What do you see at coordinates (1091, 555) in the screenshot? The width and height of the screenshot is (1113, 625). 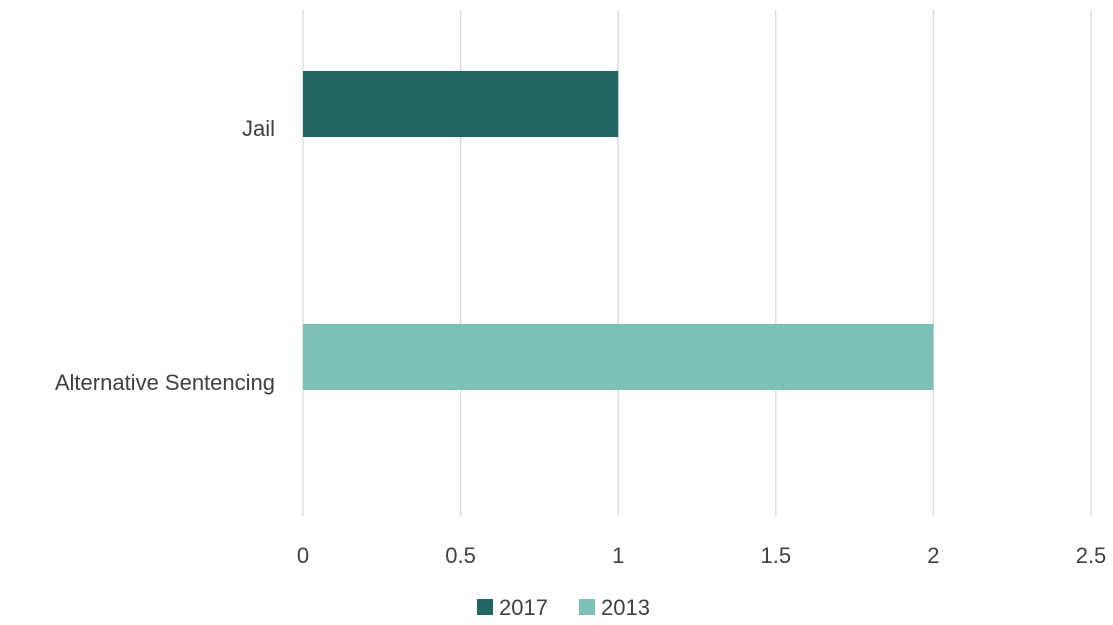 I see `x-tick-label: 2.5` at bounding box center [1091, 555].